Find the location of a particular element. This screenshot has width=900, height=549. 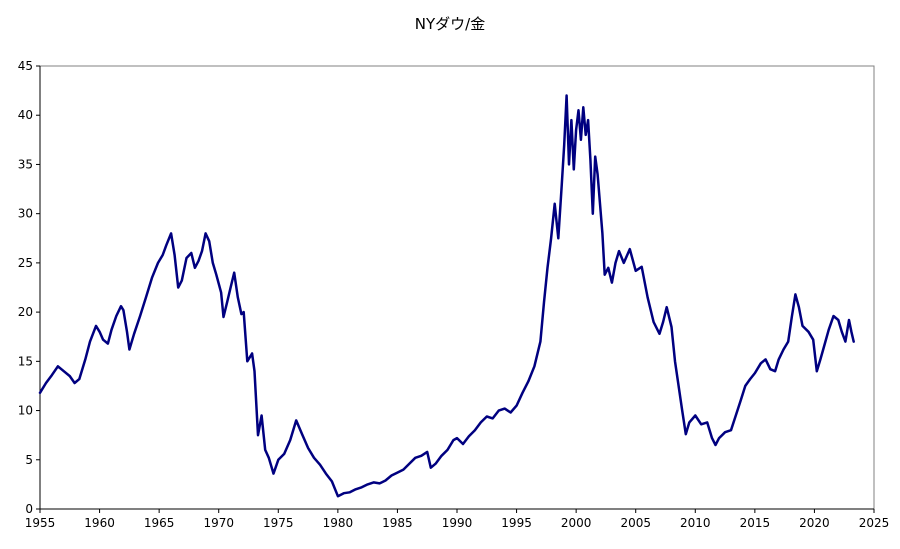

x-tick-label: 1975 is located at coordinates (278, 523).